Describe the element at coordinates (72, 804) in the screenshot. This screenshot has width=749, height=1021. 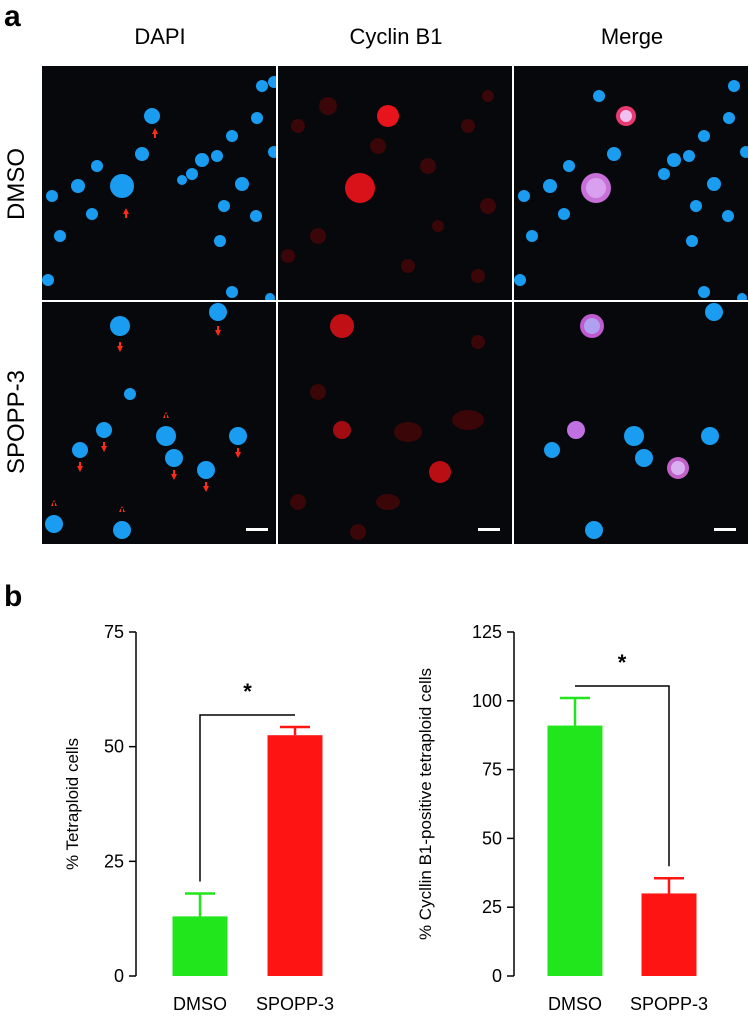
I see `chart1-y-axis-label: % Tetraploid cells` at that location.